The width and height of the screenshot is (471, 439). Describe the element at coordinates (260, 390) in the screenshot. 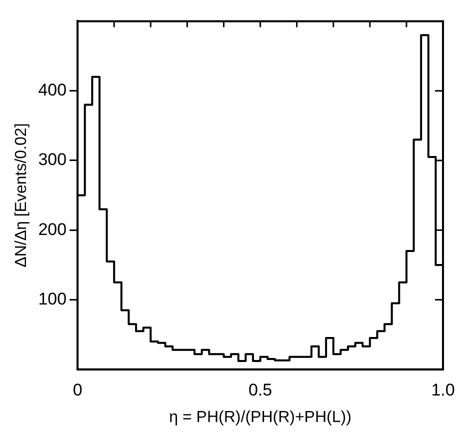

I see `x-tick-label: 0.5` at that location.